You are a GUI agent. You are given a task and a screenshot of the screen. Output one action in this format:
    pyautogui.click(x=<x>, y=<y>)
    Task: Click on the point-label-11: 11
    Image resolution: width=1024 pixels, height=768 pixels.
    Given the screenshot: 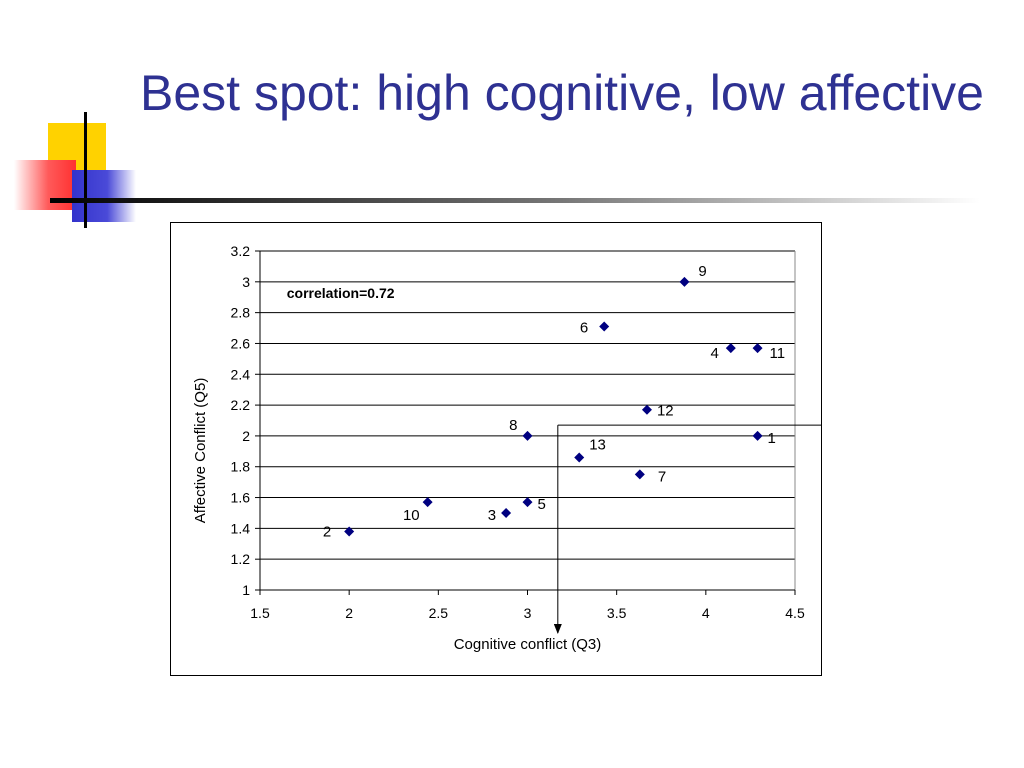 What is the action you would take?
    pyautogui.click(x=778, y=353)
    